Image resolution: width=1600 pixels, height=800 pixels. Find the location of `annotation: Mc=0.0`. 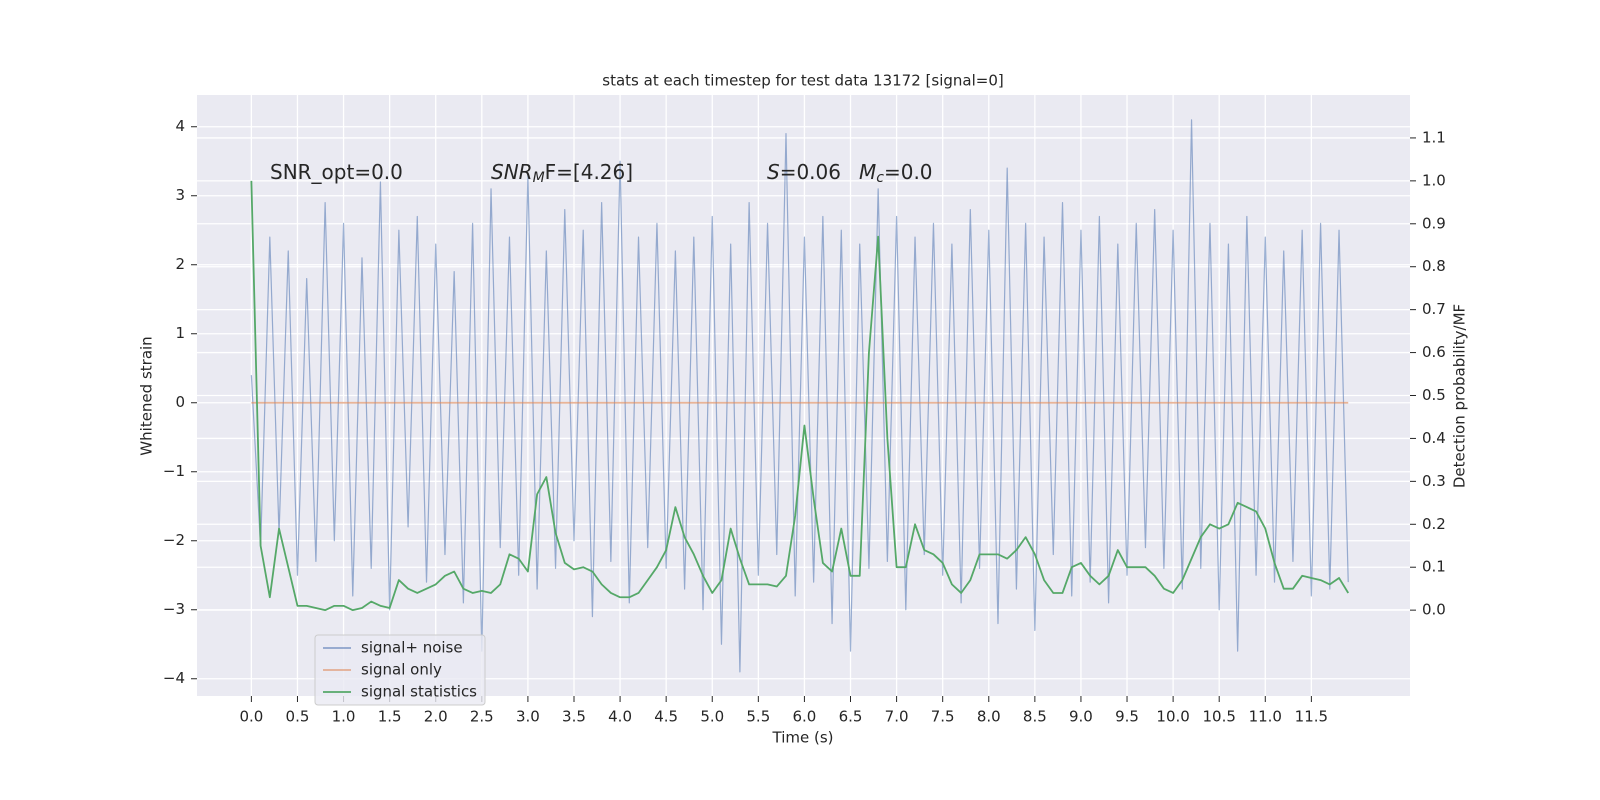

annotation: Mc=0.0 is located at coordinates (896, 173).